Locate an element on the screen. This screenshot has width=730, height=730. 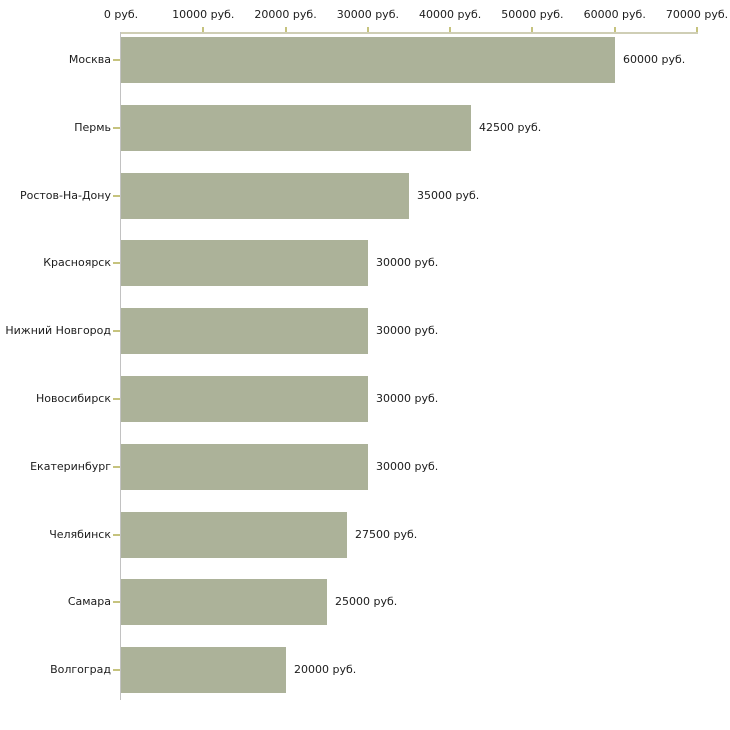
category-label: Челябинск is located at coordinates (80, 534).